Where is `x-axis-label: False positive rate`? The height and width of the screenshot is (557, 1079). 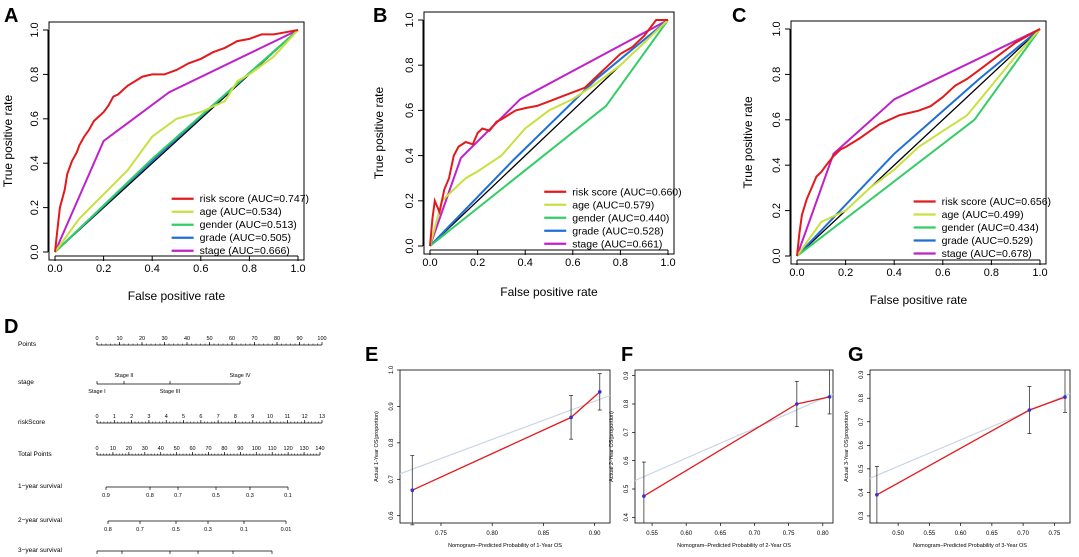
x-axis-label: False positive rate is located at coordinates (549, 292).